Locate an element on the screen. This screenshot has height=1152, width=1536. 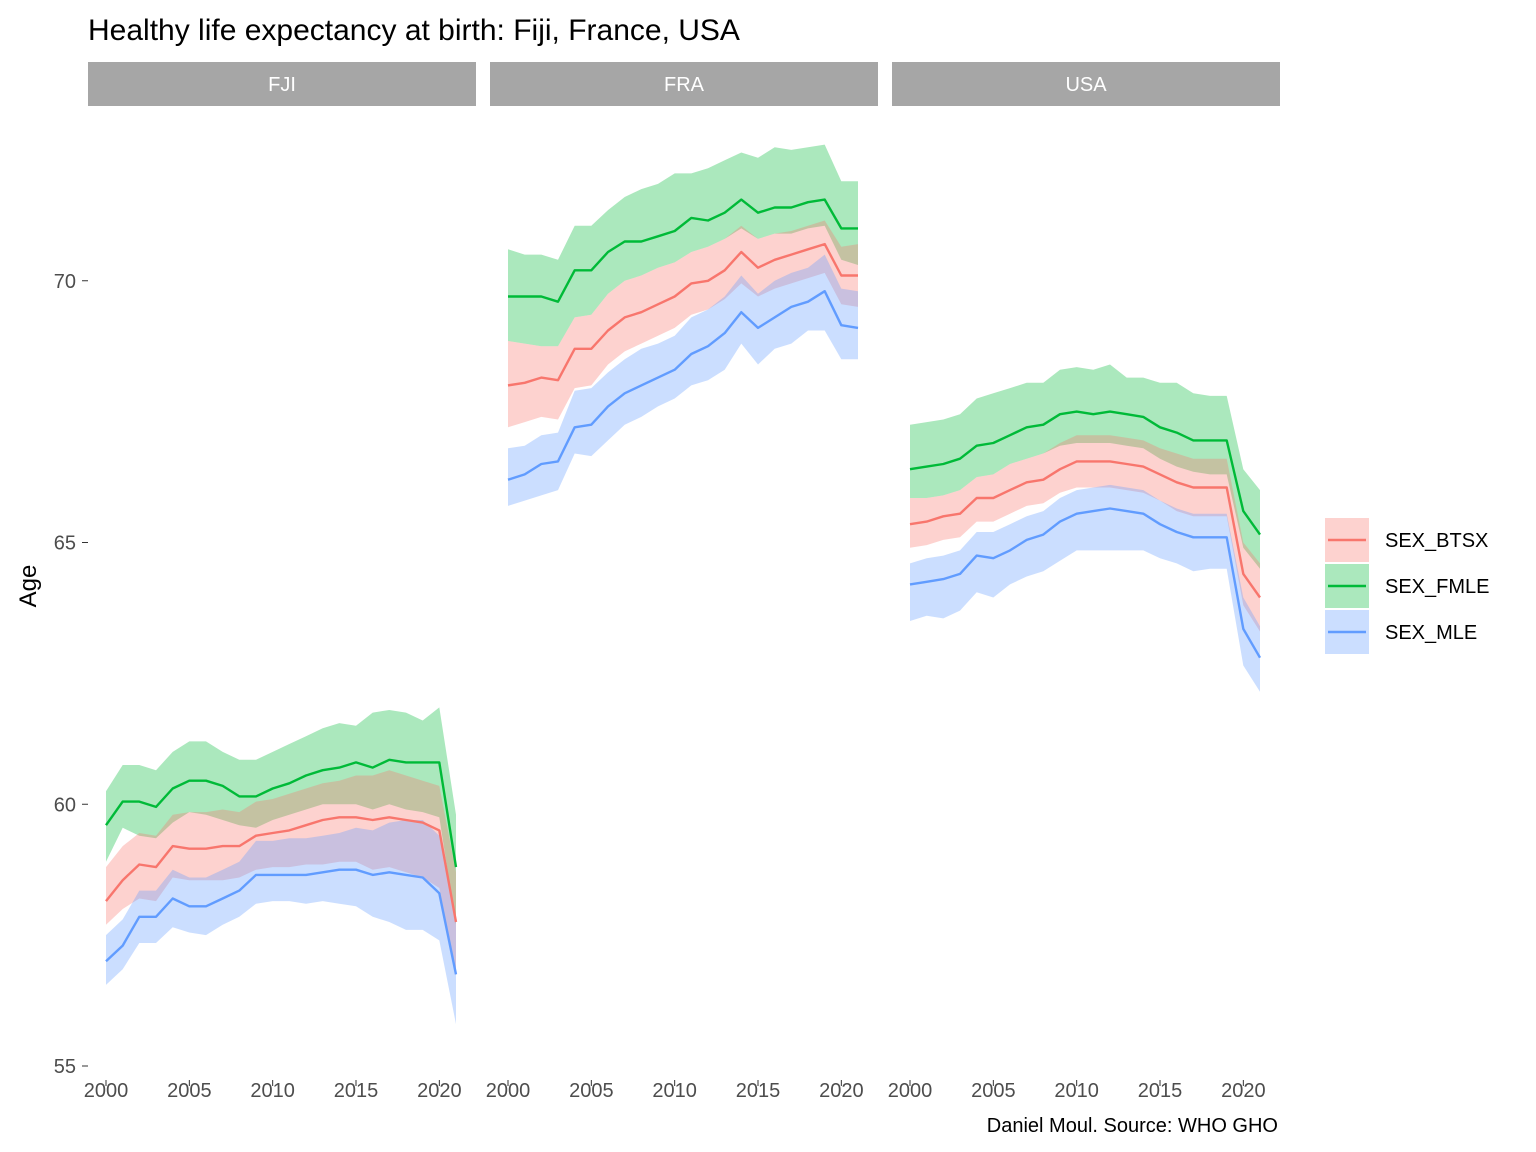
legend-label: SEX_MLE is located at coordinates (1431, 633).